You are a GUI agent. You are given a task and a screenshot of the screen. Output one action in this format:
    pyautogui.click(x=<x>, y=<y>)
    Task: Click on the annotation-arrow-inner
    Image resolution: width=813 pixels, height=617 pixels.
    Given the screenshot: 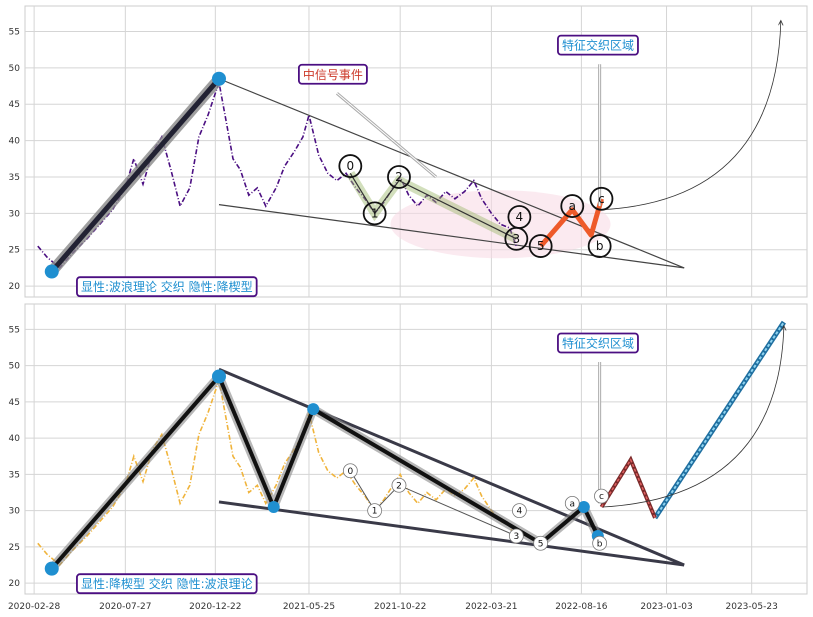 What is the action you would take?
    pyautogui.click(x=386, y=135)
    